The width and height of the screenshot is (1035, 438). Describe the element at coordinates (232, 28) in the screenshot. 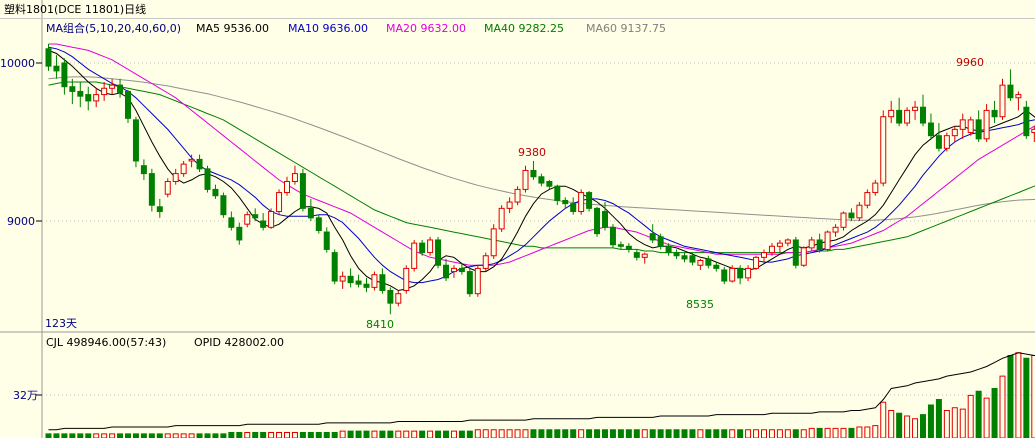

I see `ma5-legend: MA5 9536.00` at that location.